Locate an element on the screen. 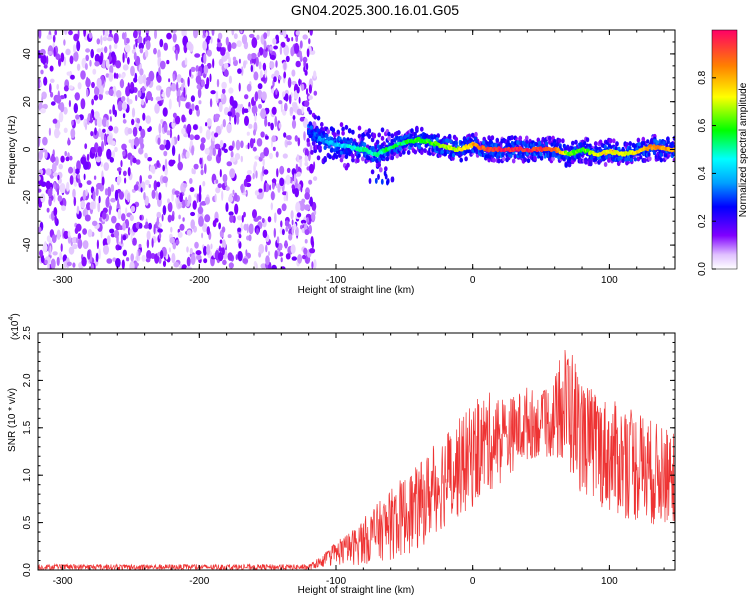 This screenshot has height=600, width=750. colorbar-tick-label: 0.0 is located at coordinates (702, 269).